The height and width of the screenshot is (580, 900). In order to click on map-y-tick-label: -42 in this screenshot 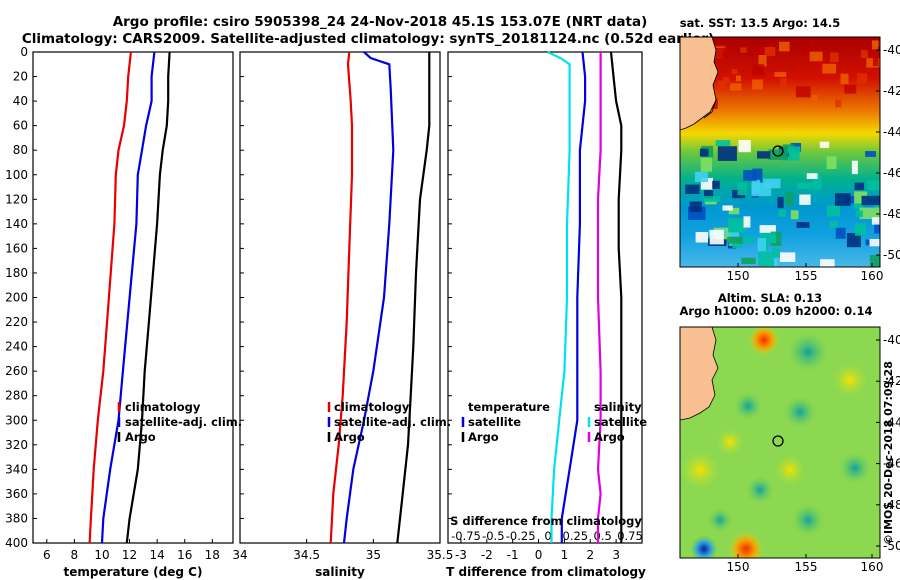, I will do `click(891, 381)`.